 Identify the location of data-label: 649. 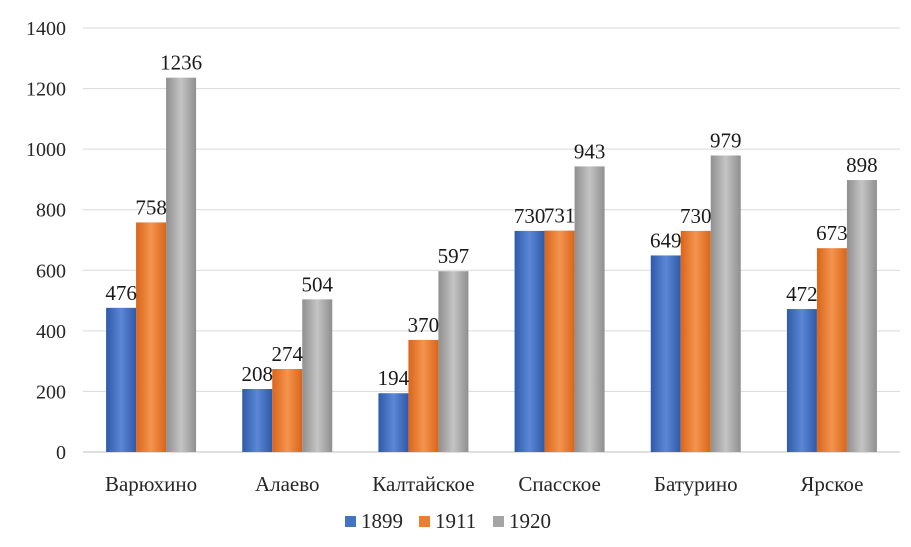
(666, 240).